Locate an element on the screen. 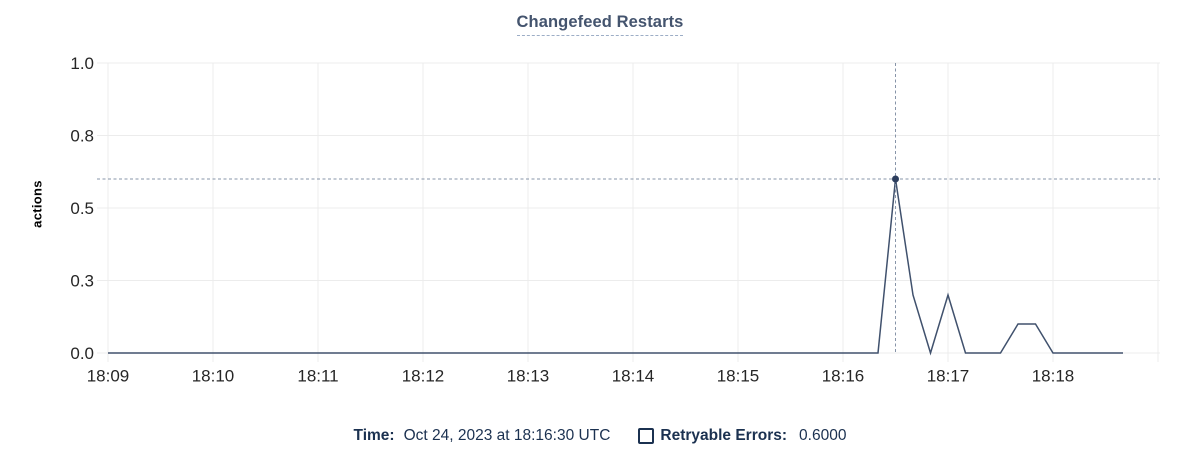 The width and height of the screenshot is (1200, 469). x-tick-label: 18:09 is located at coordinates (108, 376).